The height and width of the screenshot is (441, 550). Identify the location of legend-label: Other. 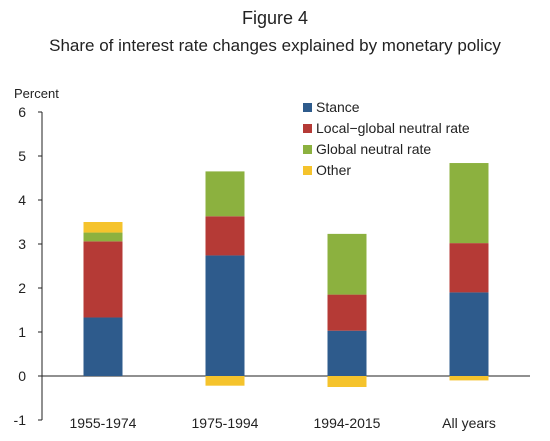
(333, 170).